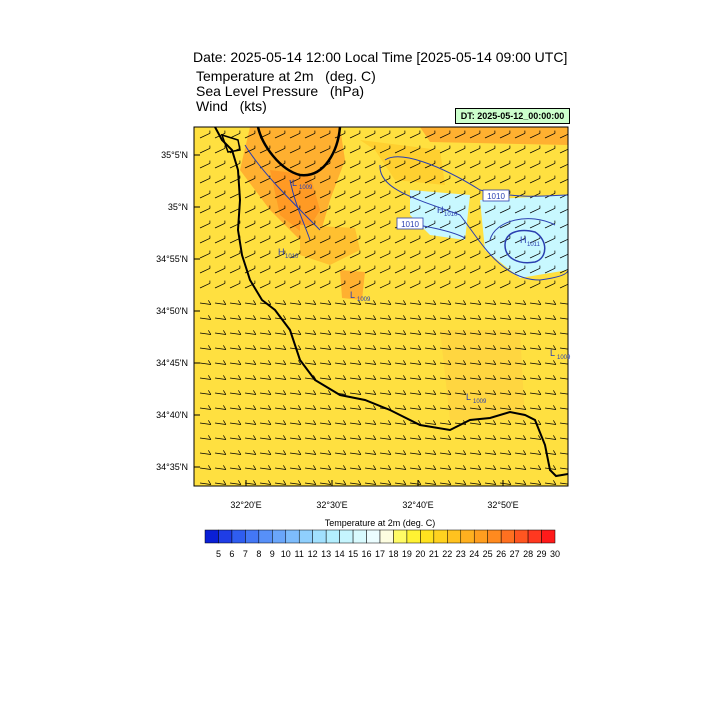 Image resolution: width=720 pixels, height=720 pixels. Describe the element at coordinates (434, 554) in the screenshot. I see `colorbar-label: 21` at that location.